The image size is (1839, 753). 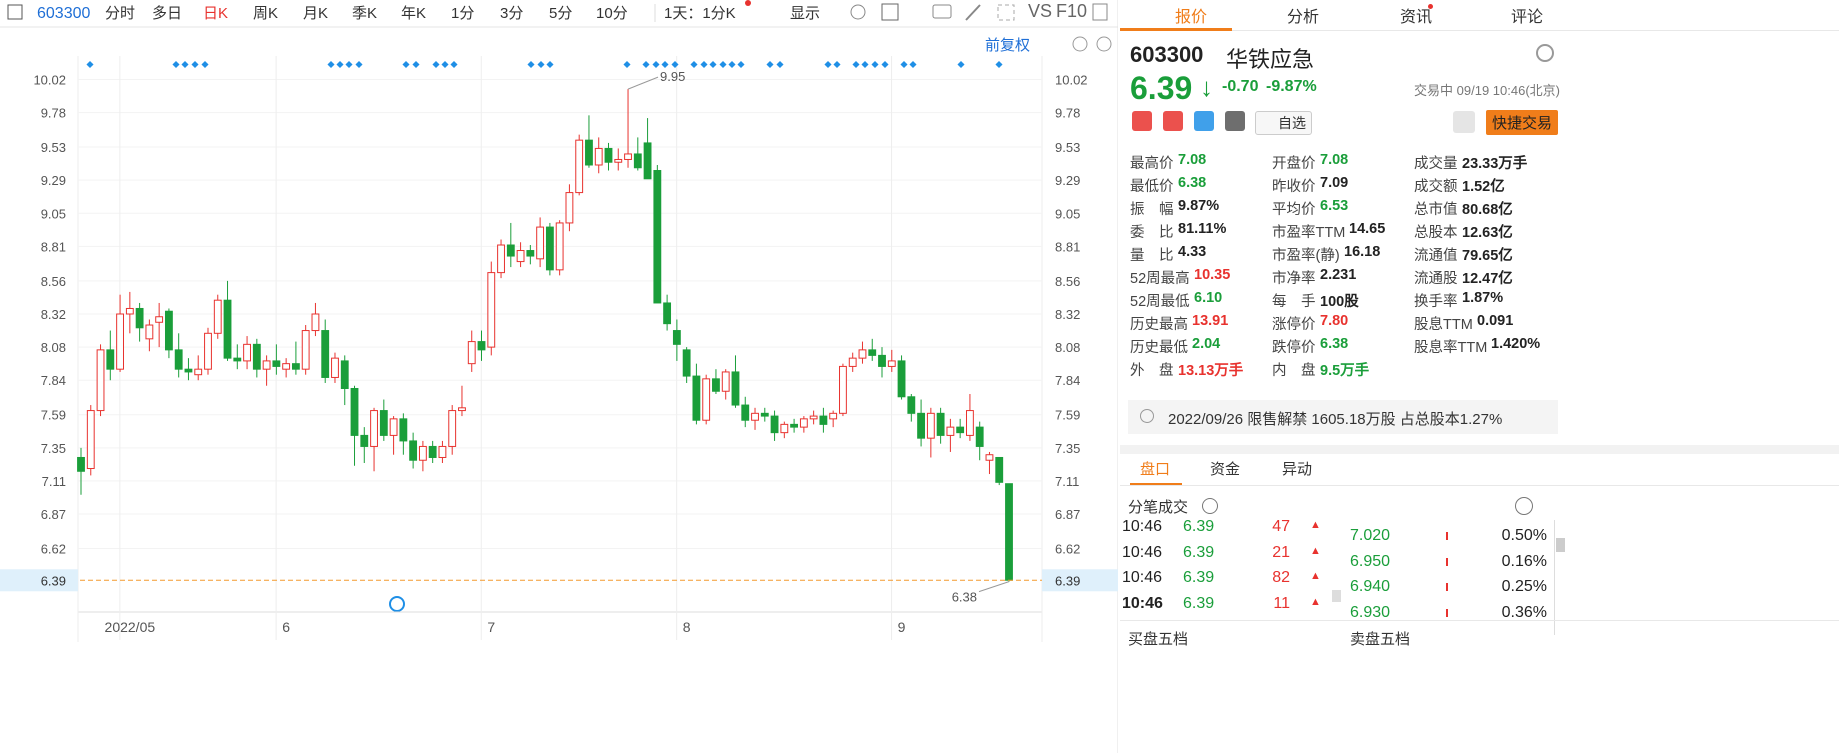 What do you see at coordinates (1436, 279) in the screenshot?
I see `stat-label: 流通股` at bounding box center [1436, 279].